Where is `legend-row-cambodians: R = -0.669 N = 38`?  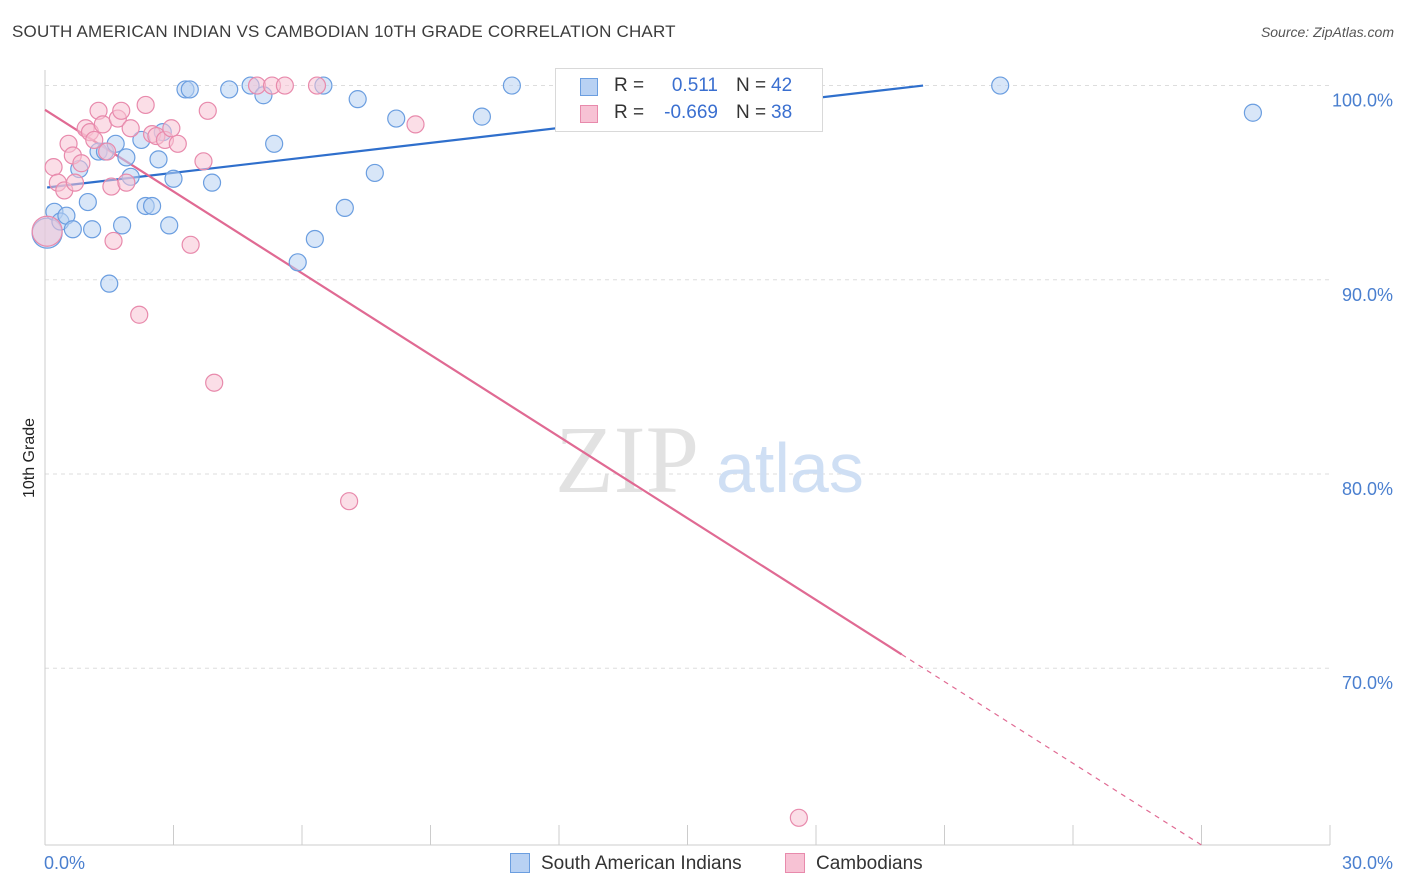
legend-row-cambodians: R = -0.669 N = 38 is located at coordinates (689, 113).